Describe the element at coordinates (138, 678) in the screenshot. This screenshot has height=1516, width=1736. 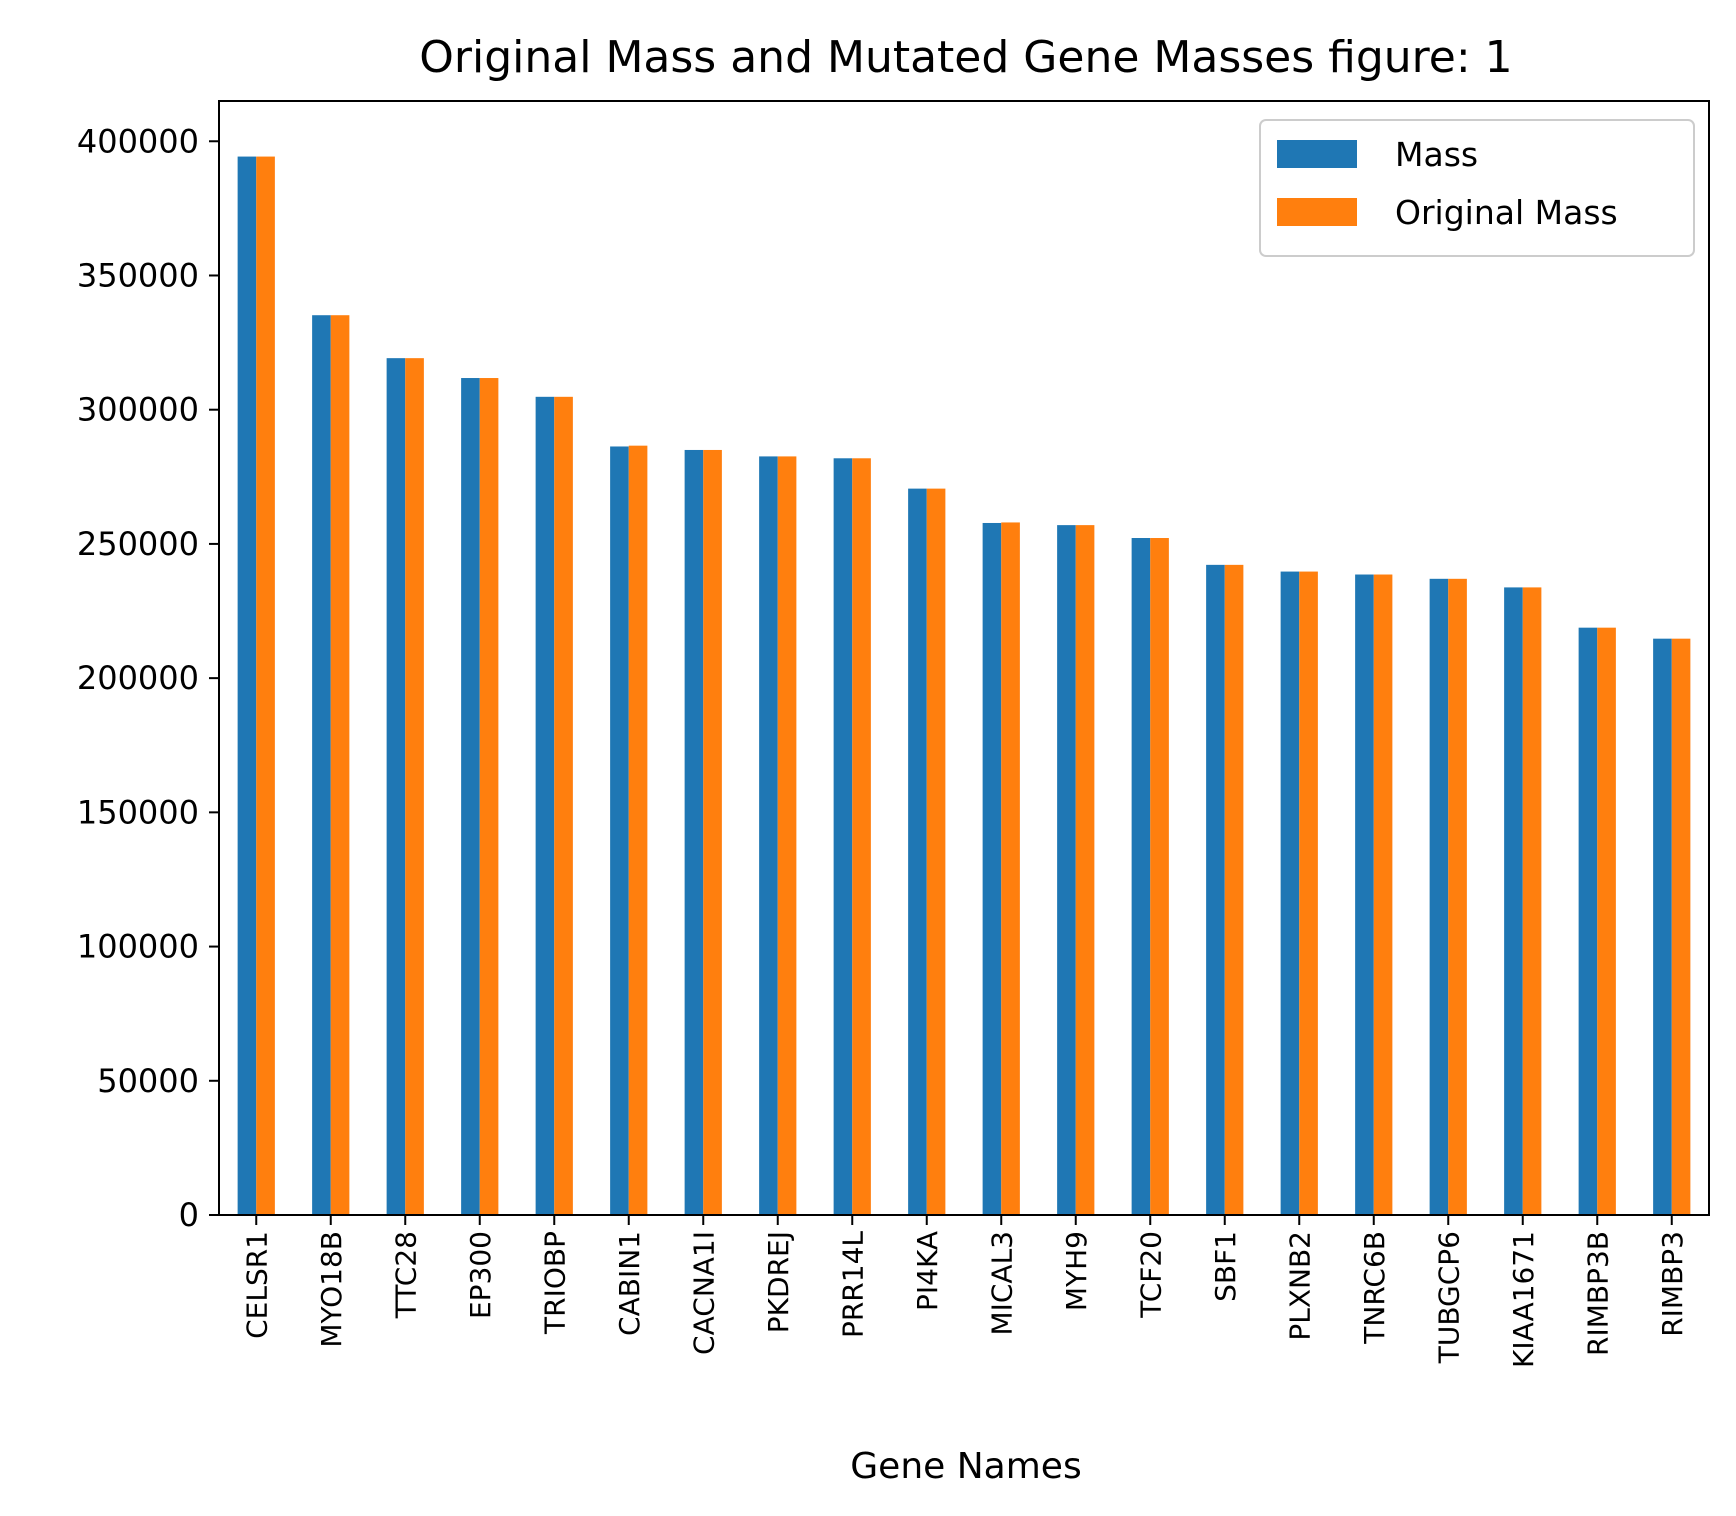
I see `y-tick-label: 200000` at that location.